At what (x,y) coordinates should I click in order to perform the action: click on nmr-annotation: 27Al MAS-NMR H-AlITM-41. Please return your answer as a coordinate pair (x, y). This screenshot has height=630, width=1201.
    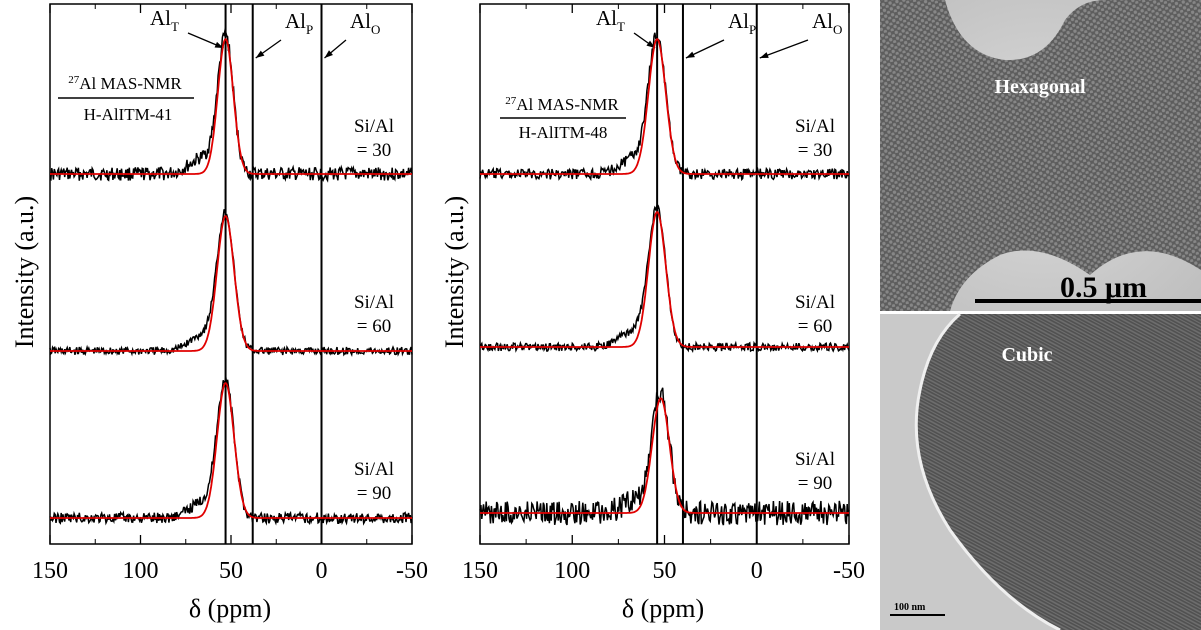
    Looking at the image, I should click on (126, 99).